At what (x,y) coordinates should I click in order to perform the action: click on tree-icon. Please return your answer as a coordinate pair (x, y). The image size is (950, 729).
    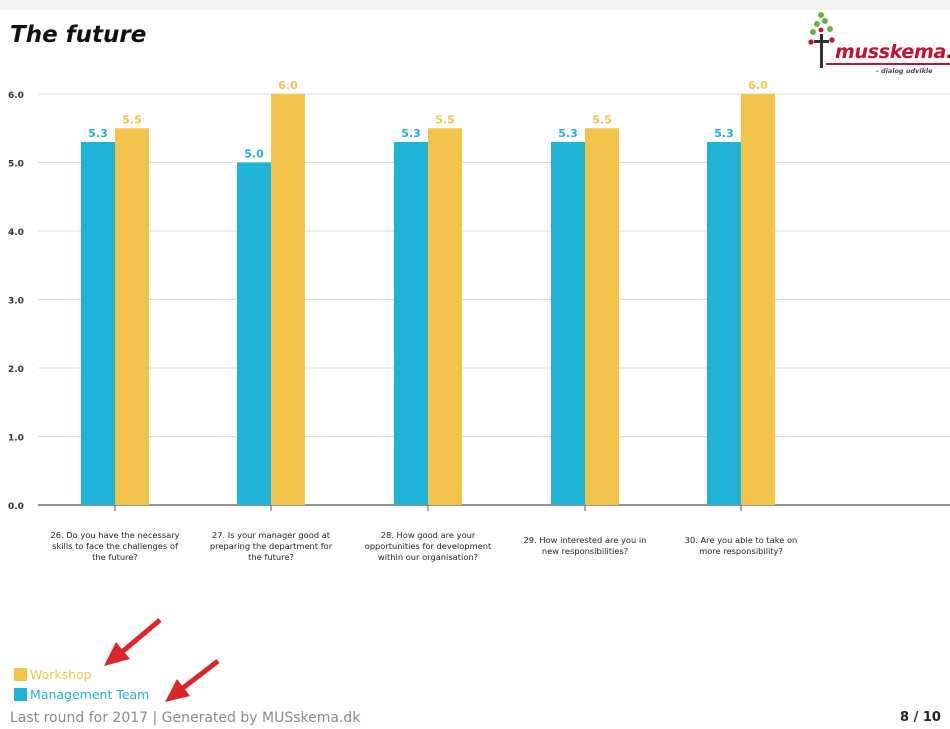
    Looking at the image, I should click on (821, 40).